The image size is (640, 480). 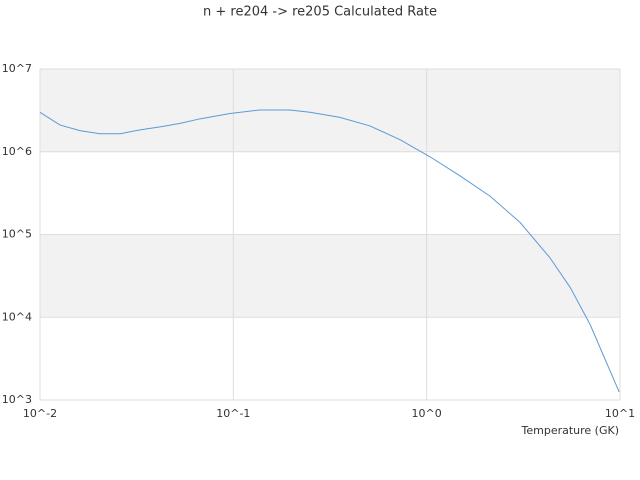 What do you see at coordinates (40, 413) in the screenshot?
I see `x-tick-label: 10^-2` at bounding box center [40, 413].